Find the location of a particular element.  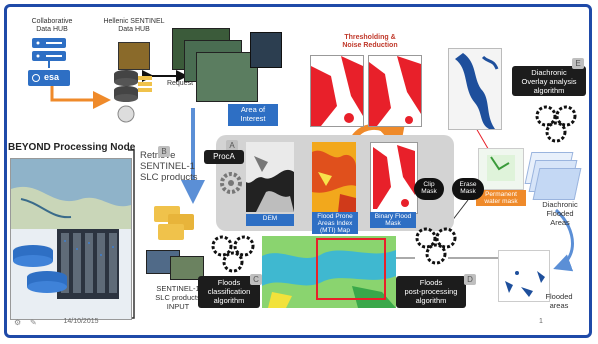

arrow-right-curve is located at coordinates (563, 240).